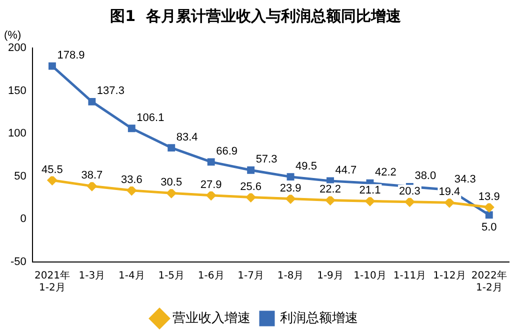 The width and height of the screenshot is (527, 335). What do you see at coordinates (370, 190) in the screenshot?
I see `data-label: 21.1` at bounding box center [370, 190].